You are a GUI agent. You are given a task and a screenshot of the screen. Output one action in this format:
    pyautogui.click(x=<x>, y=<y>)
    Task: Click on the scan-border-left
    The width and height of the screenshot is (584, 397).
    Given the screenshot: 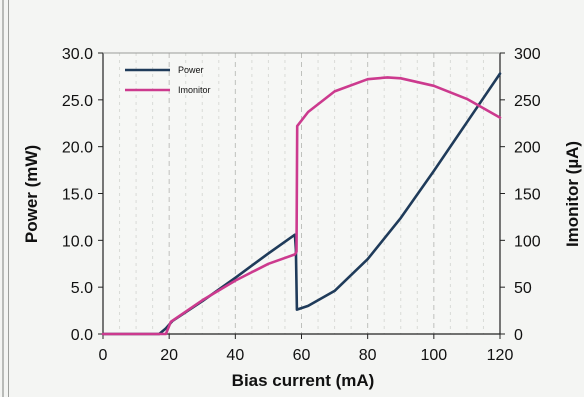 What is the action you would take?
    pyautogui.click(x=3, y=198)
    